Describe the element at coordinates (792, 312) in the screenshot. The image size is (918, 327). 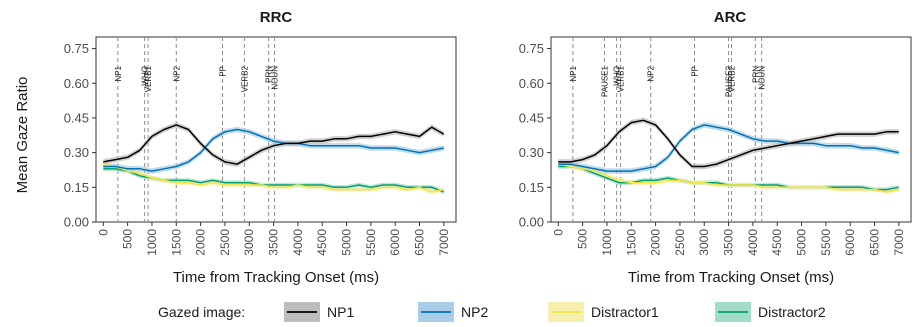
I see `legend-label-distractor2: Distractor2` at that location.